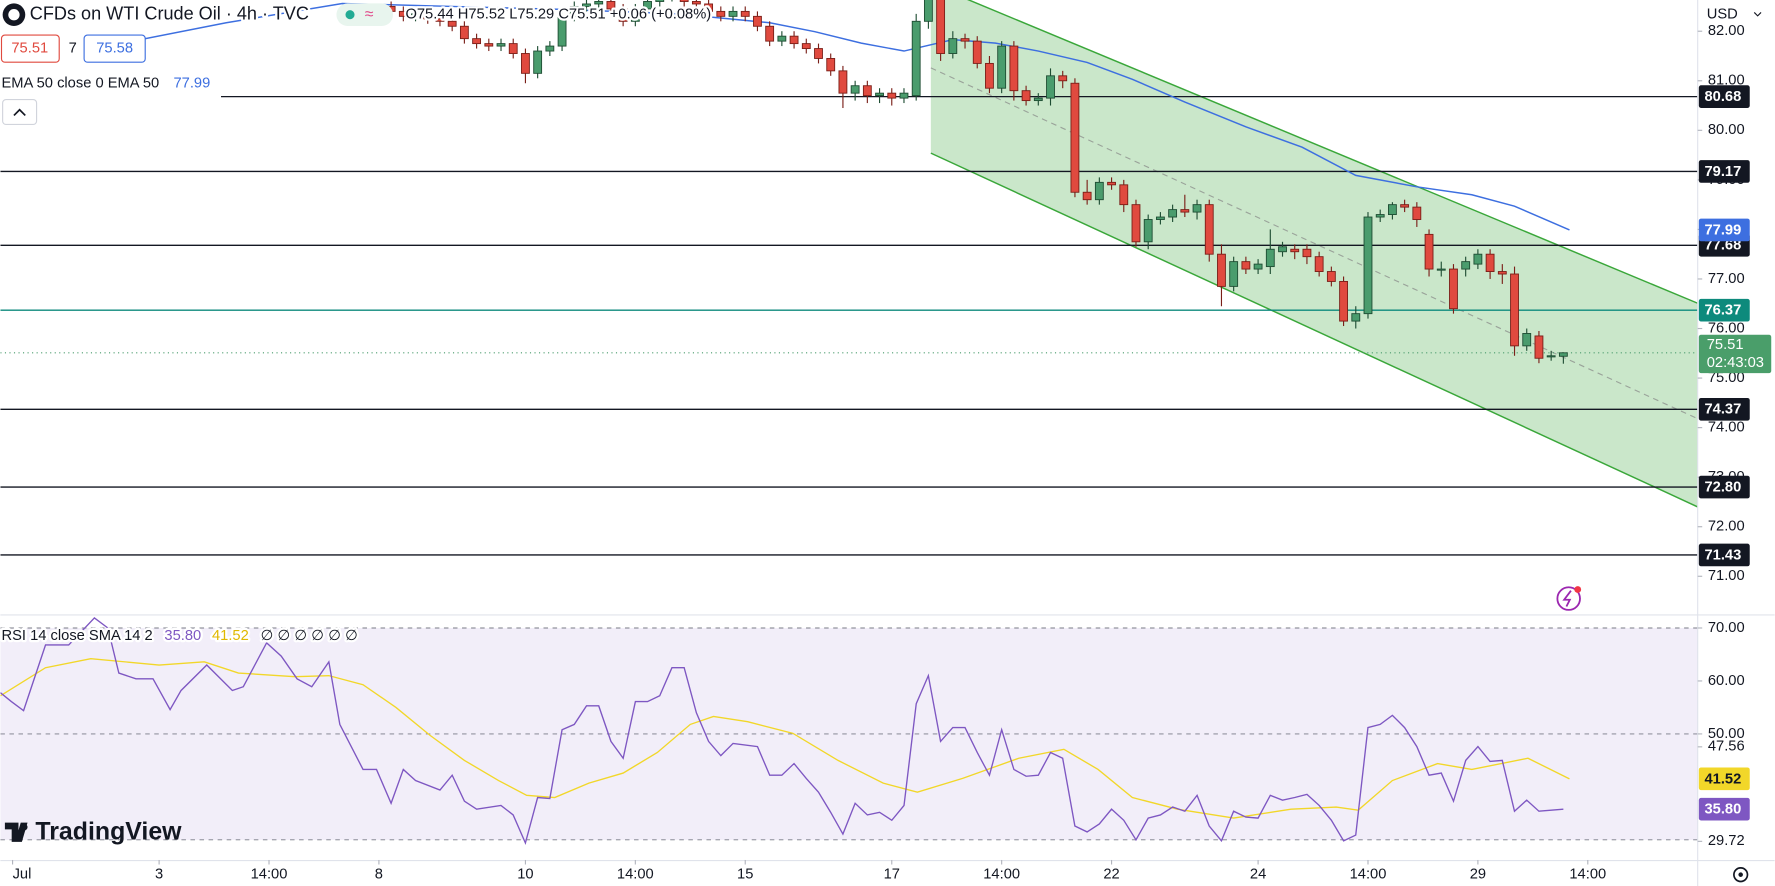  Describe the element at coordinates (1757, 14) in the screenshot. I see `currency-chevron` at that location.